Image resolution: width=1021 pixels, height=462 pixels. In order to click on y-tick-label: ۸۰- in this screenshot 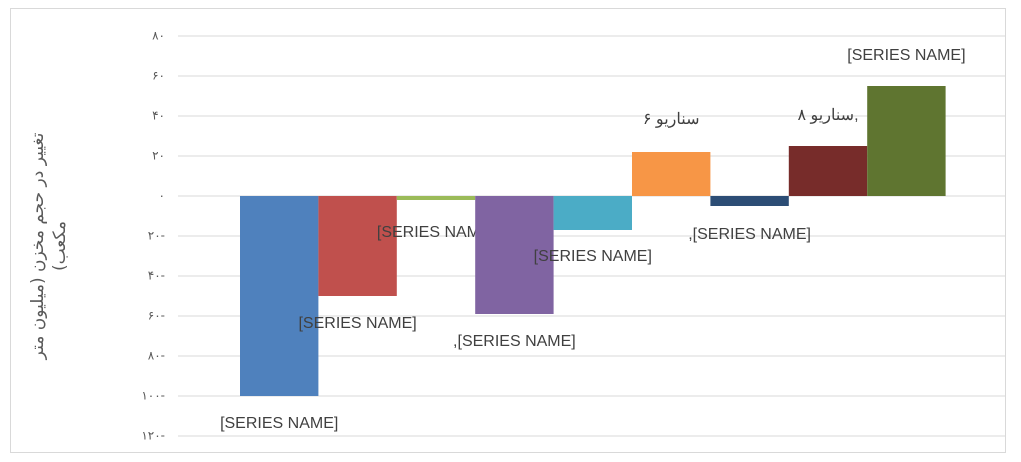, I will do `click(156, 356)`.